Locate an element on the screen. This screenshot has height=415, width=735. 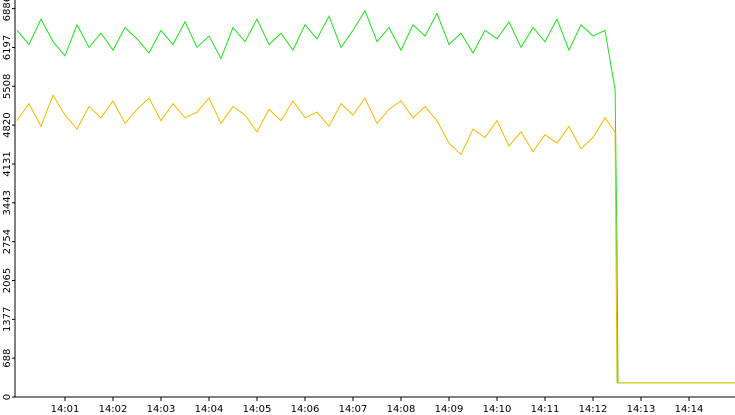
y-tick-label: 2065 is located at coordinates (7, 280).